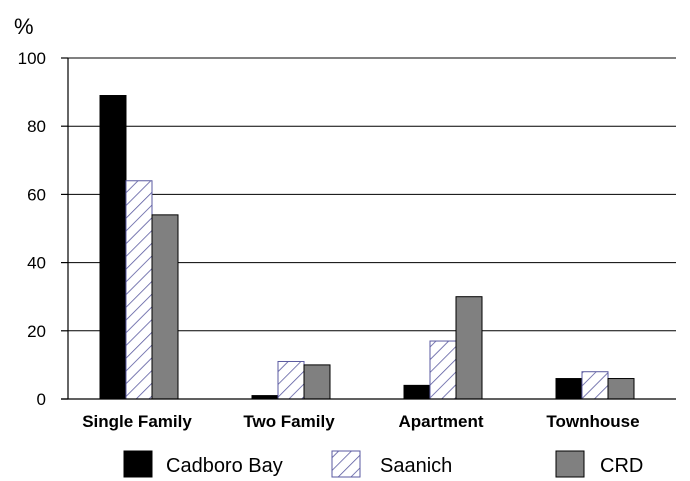 This screenshot has width=690, height=481. What do you see at coordinates (32, 58) in the screenshot?
I see `y-tick-label: 100` at bounding box center [32, 58].